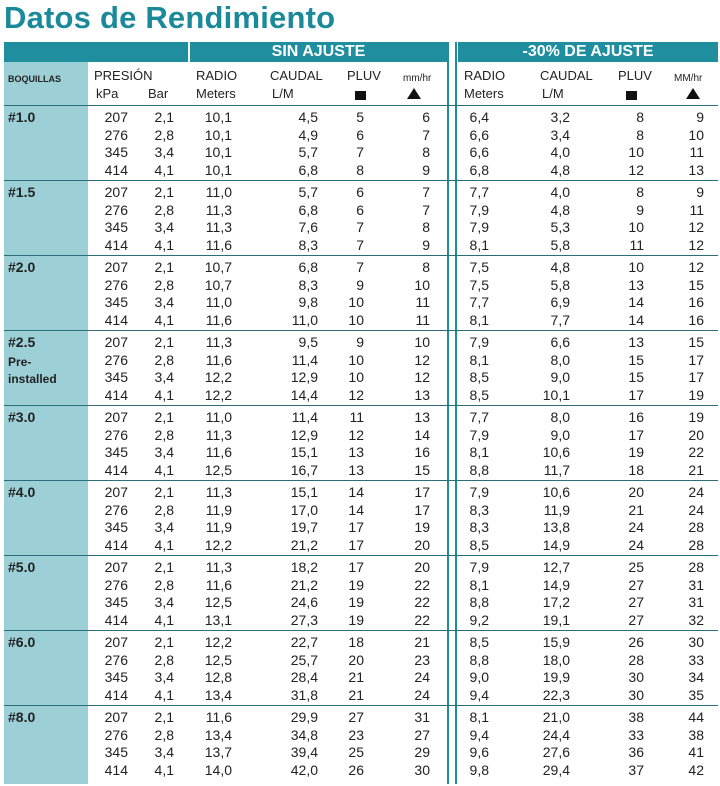  What do you see at coordinates (46, 423) in the screenshot?
I see `nozzle-column-shading` at bounding box center [46, 423].